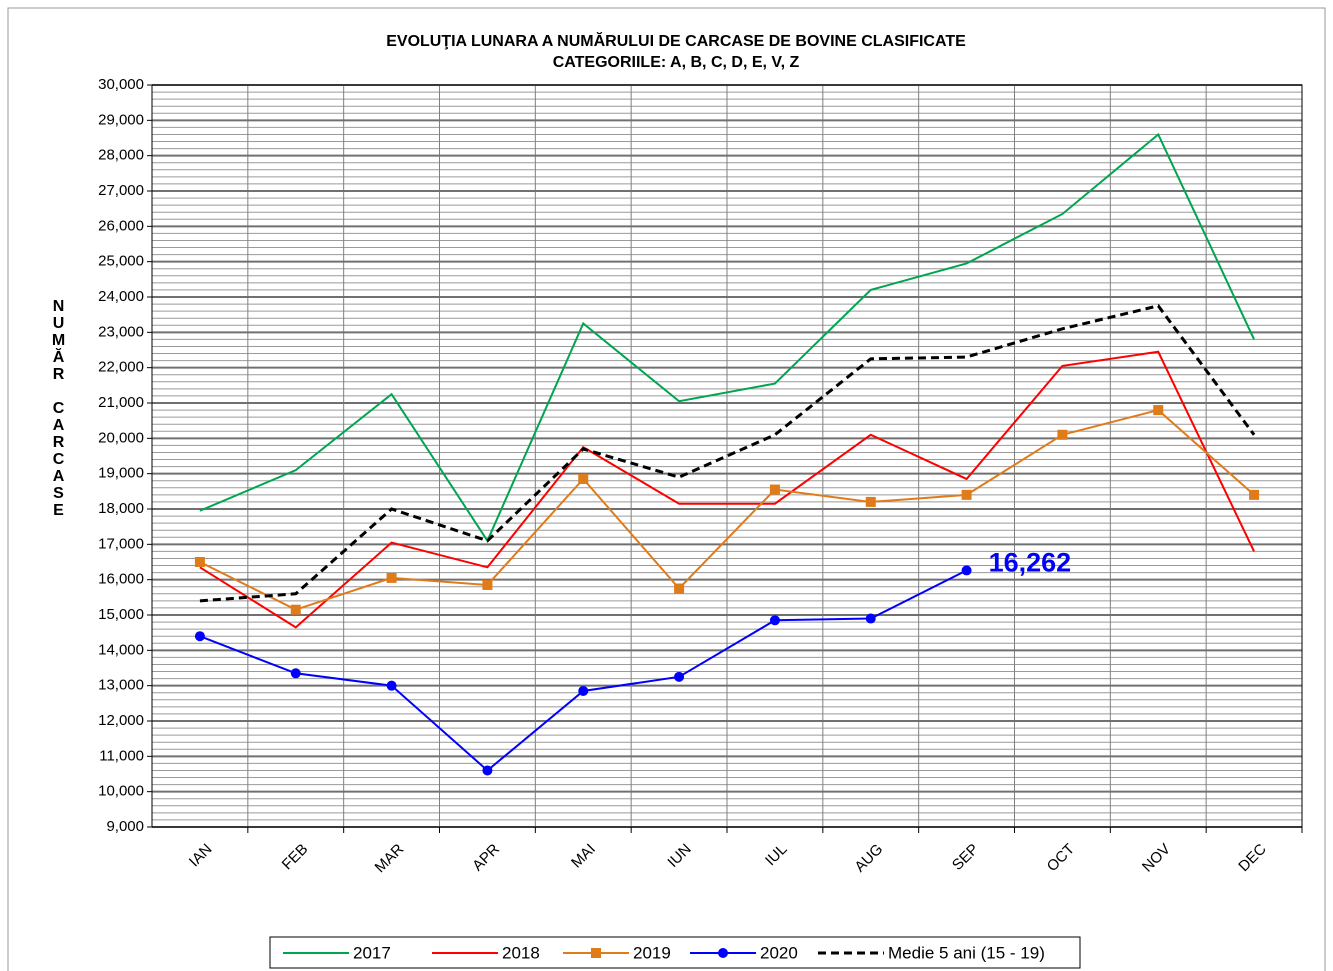  What do you see at coordinates (121, 84) in the screenshot?
I see `y-tick-label: 30,000` at bounding box center [121, 84].